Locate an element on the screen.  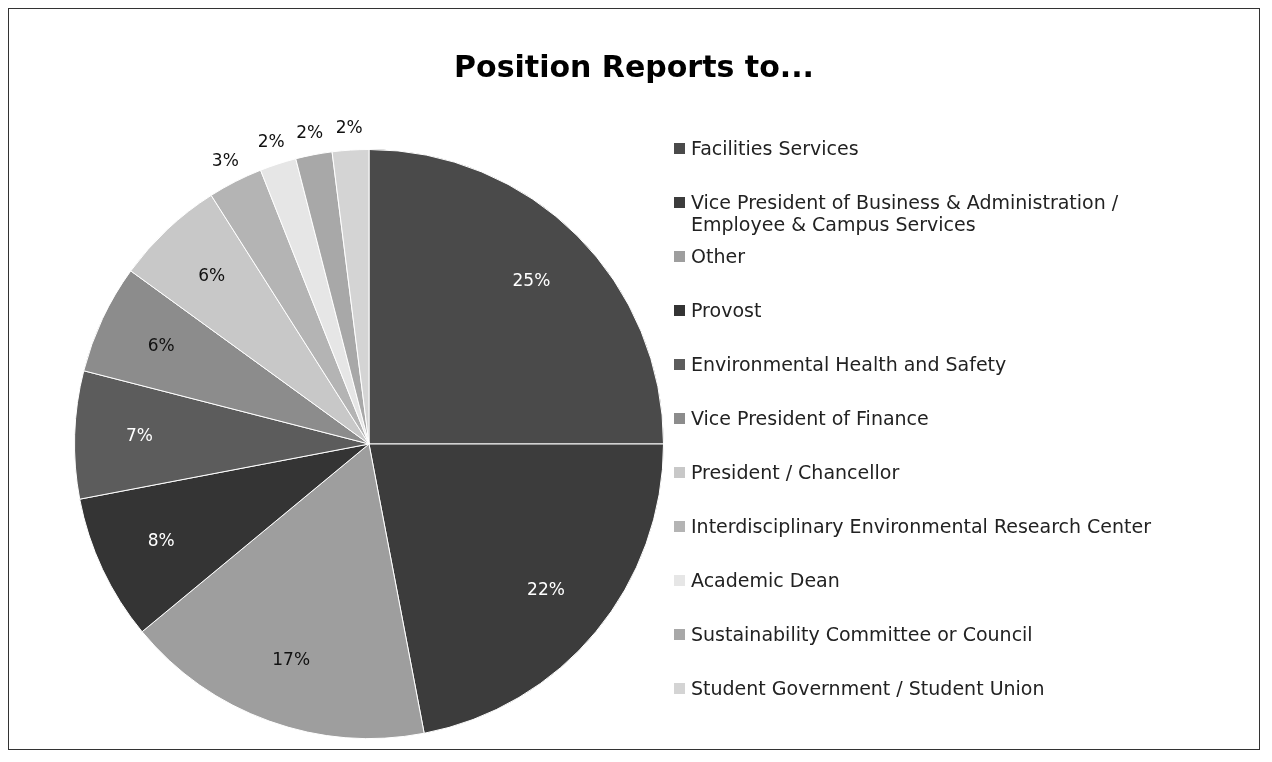
data-label: 17% is located at coordinates (291, 658).